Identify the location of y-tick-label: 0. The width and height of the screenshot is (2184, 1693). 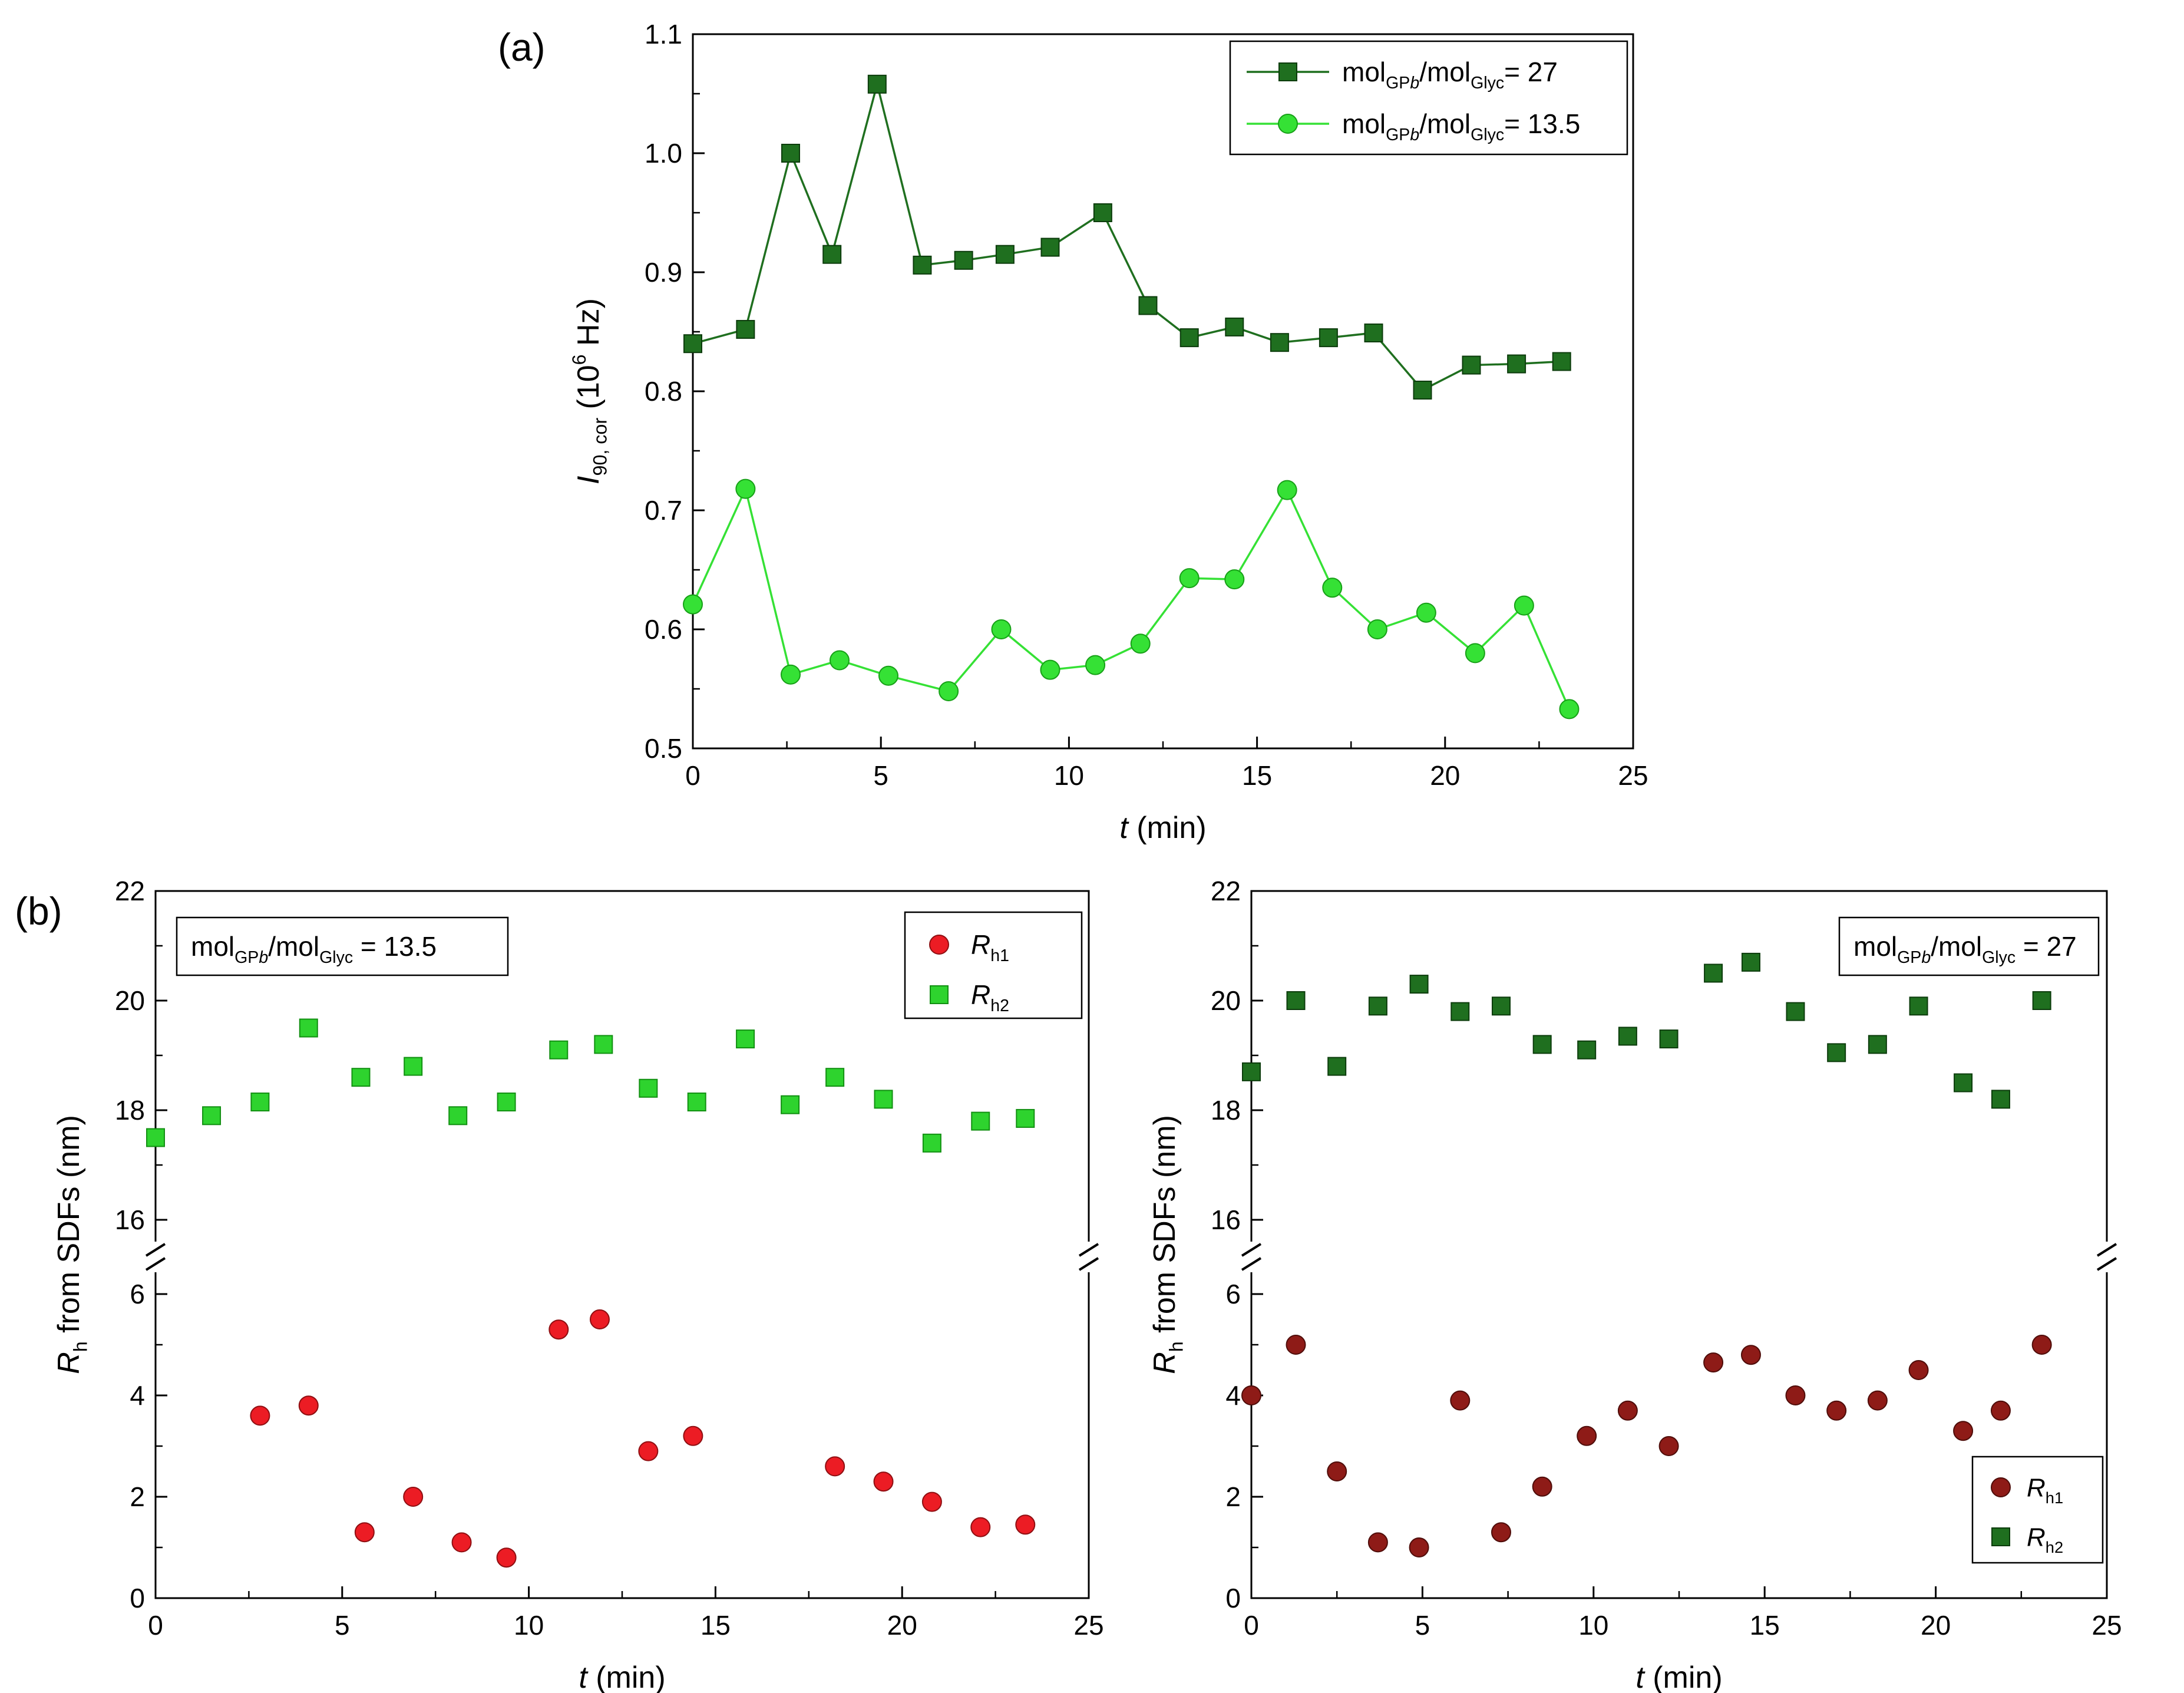
(1233, 1598).